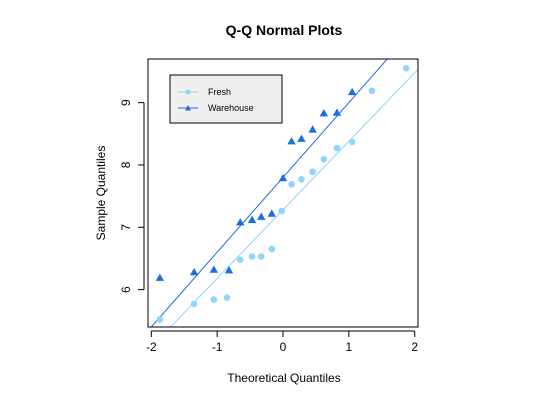  I want to click on legend-label-warehouse: Warehouse, so click(231, 108).